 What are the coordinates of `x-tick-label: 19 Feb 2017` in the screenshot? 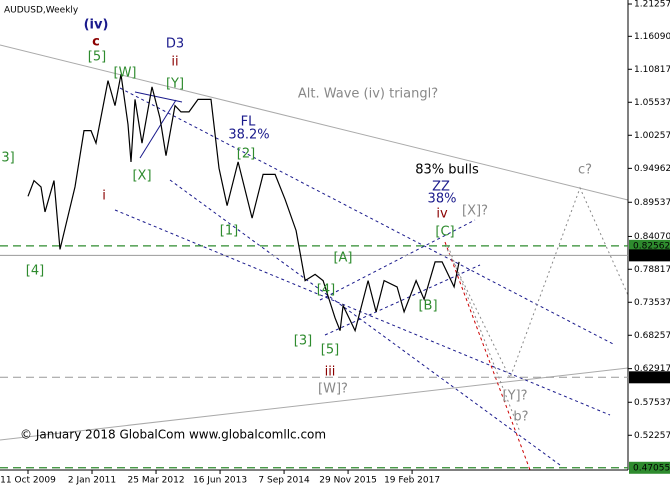 It's located at (412, 481).